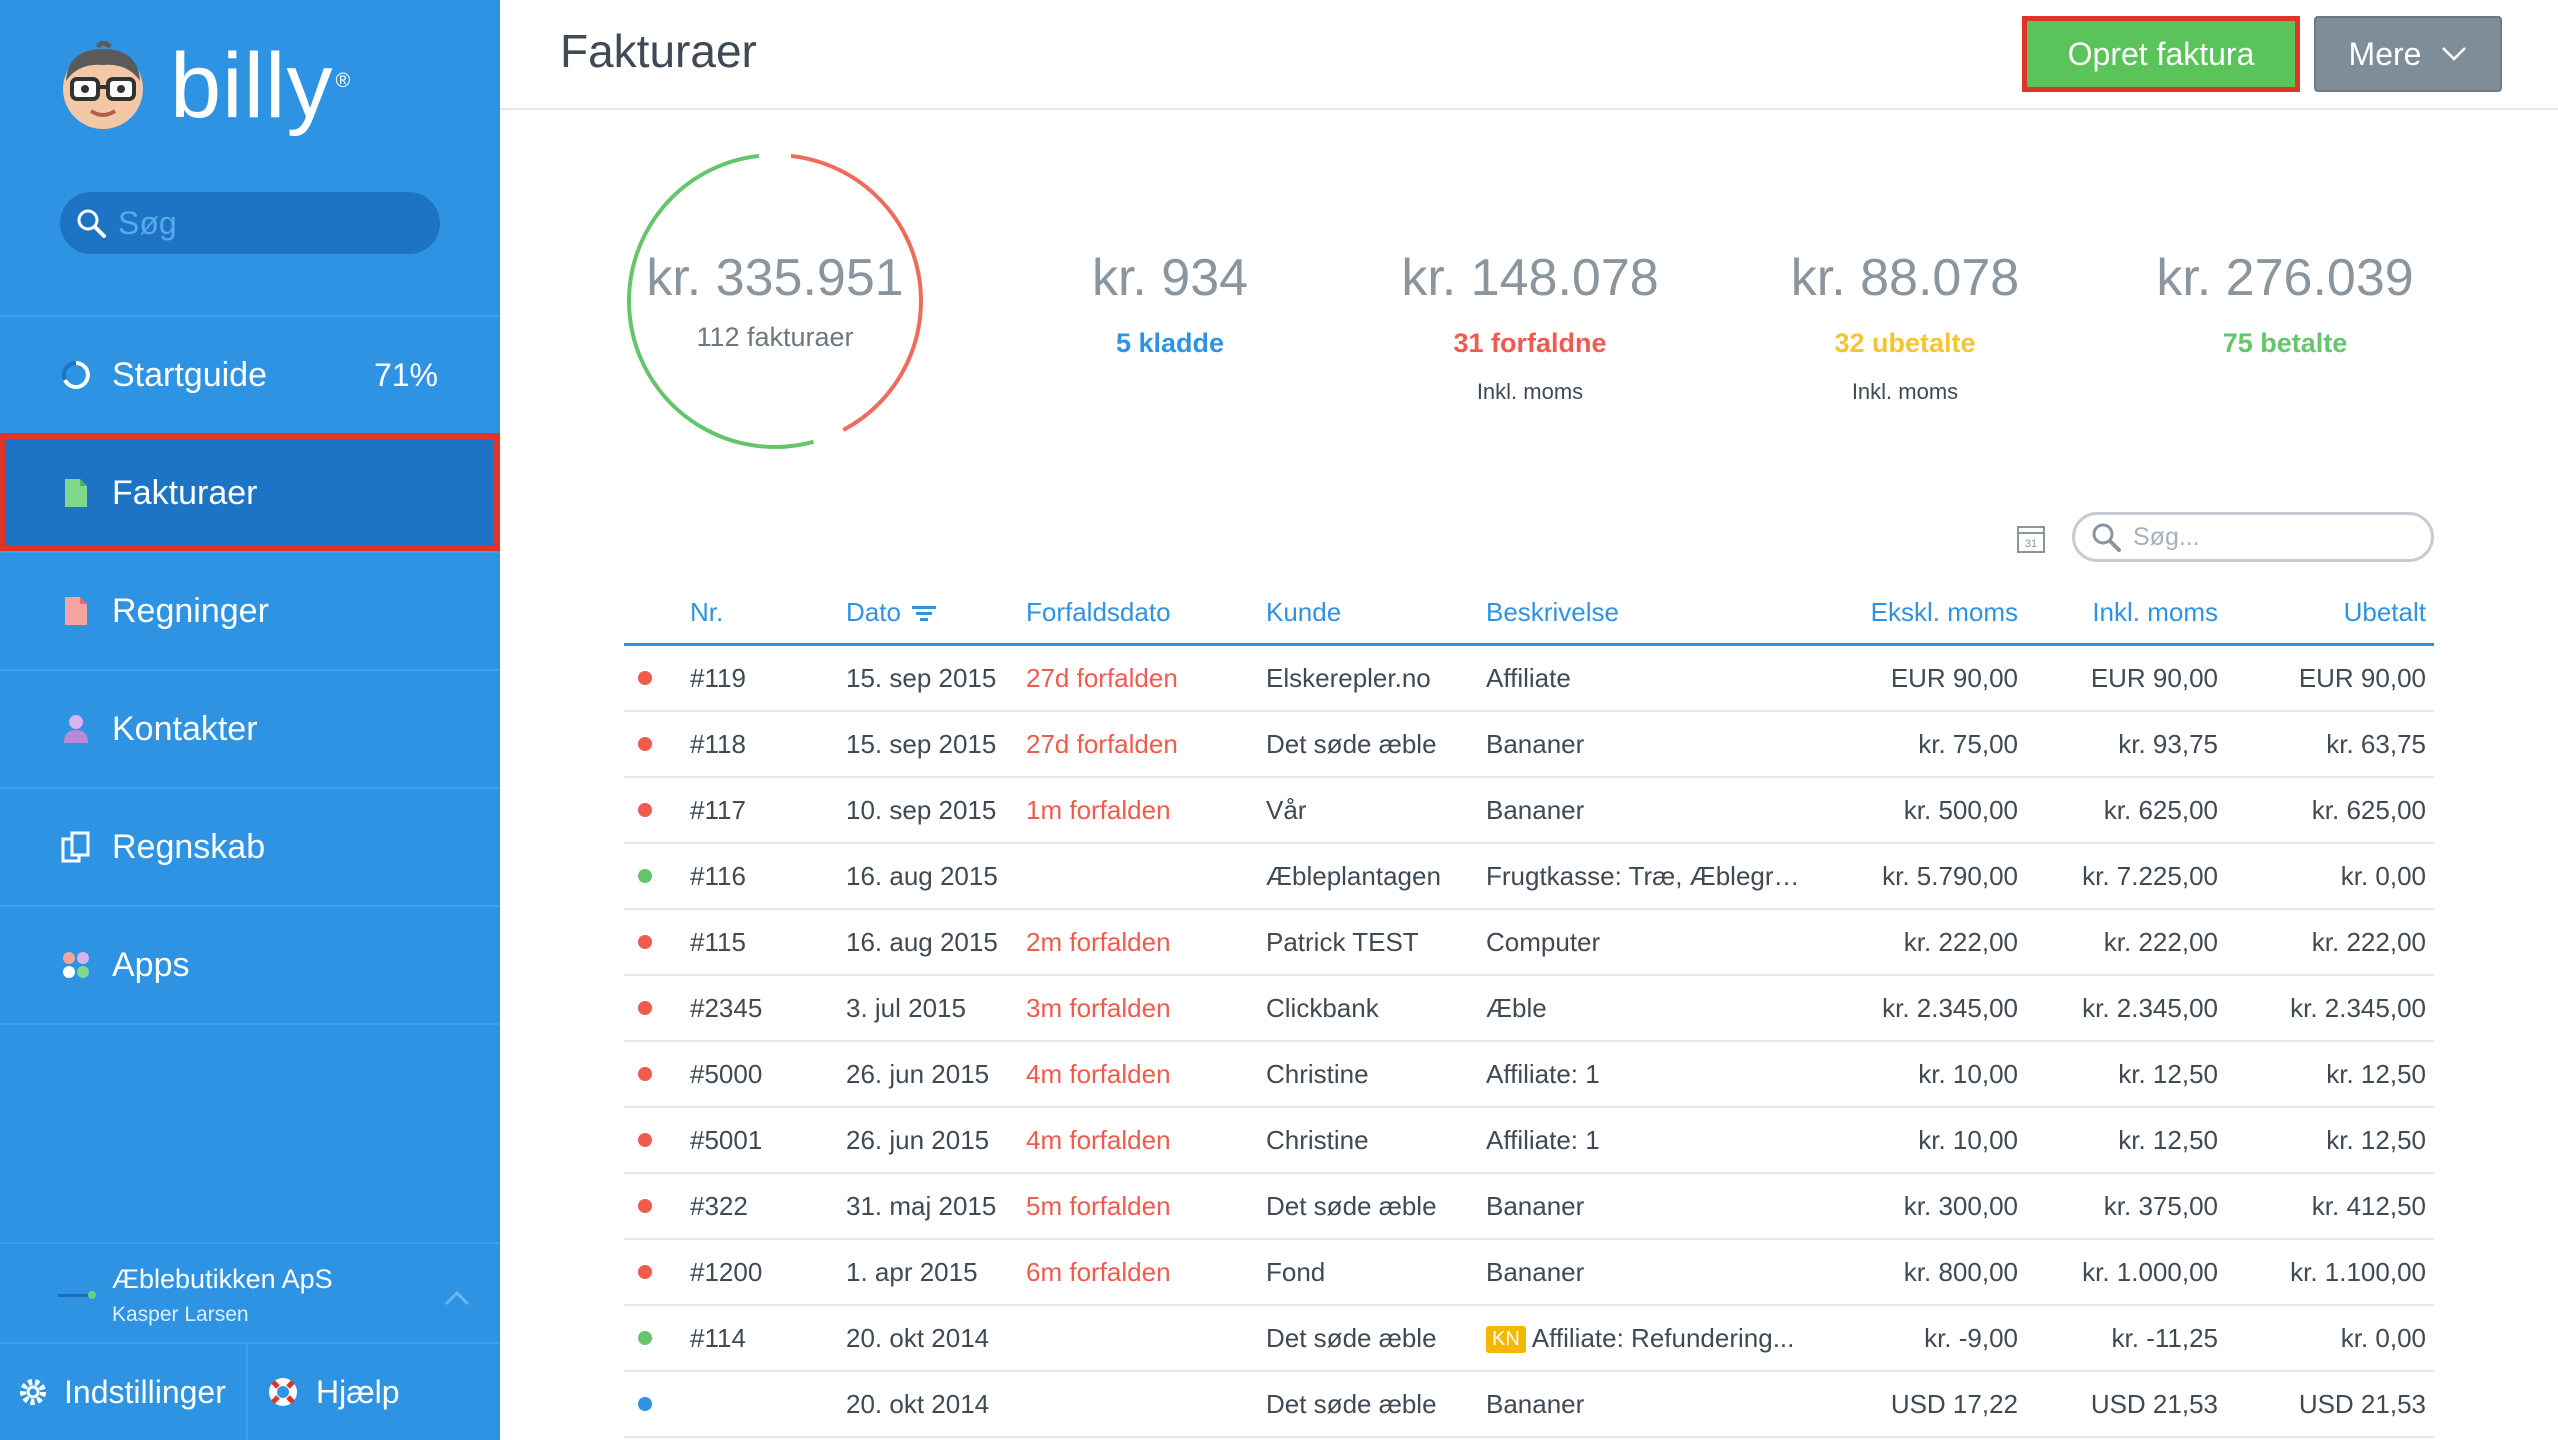 The image size is (2558, 1440). I want to click on search-icon, so click(91, 223).